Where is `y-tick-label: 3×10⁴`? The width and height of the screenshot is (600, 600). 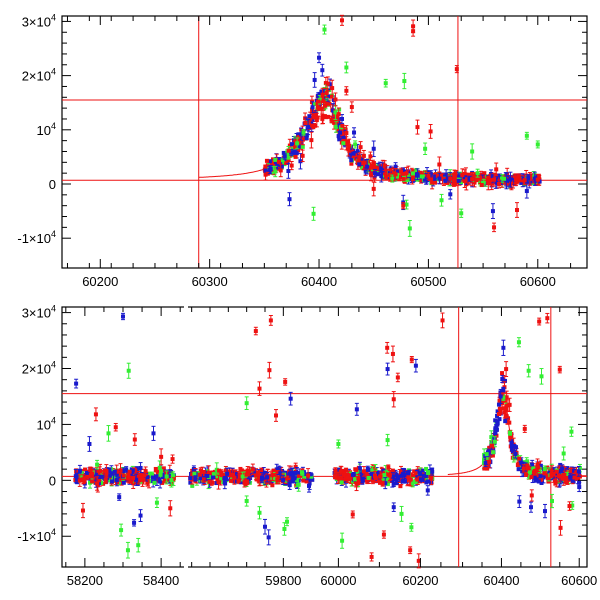
y-tick-label: 3×10⁴ is located at coordinates (39, 20).